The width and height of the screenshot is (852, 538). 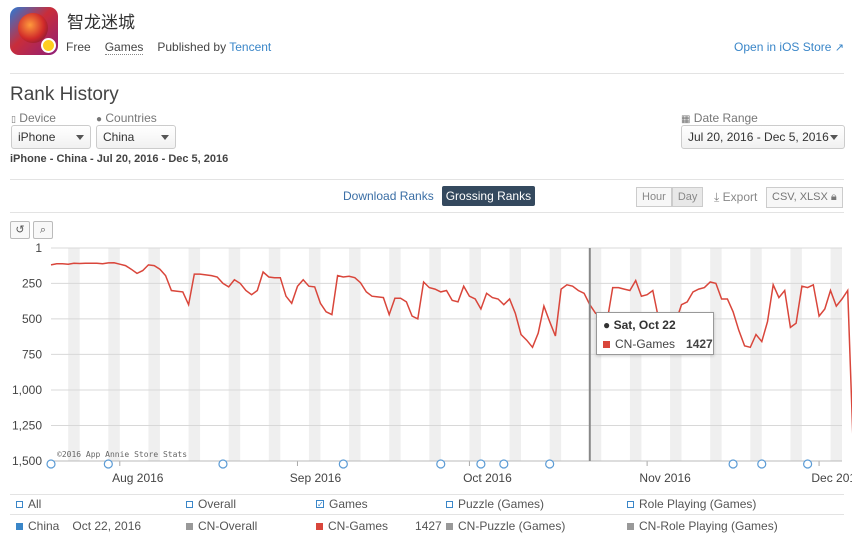 I want to click on publisher-link: Tencent, so click(x=250, y=47).